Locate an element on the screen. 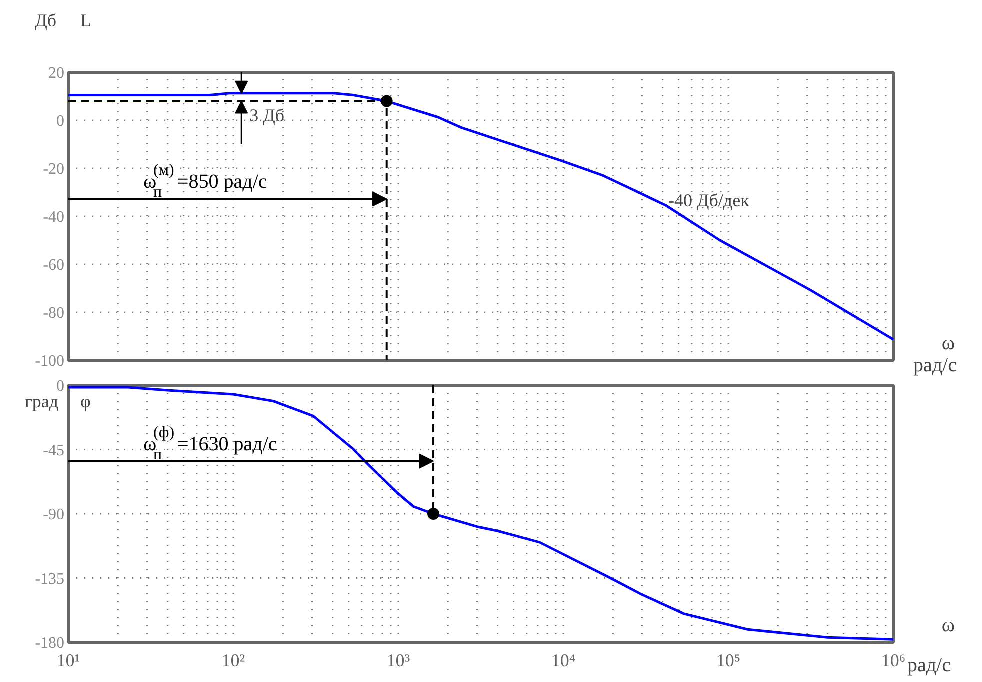 Image resolution: width=982 pixels, height=682 pixels. x-tick-label: 10² is located at coordinates (234, 660).